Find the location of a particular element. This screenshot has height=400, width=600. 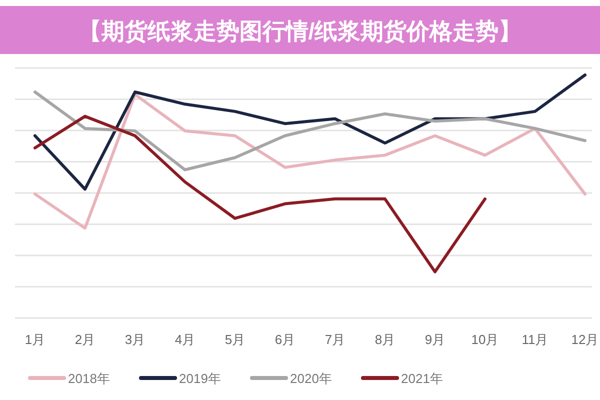

legend-label: 2020年 is located at coordinates (311, 378).